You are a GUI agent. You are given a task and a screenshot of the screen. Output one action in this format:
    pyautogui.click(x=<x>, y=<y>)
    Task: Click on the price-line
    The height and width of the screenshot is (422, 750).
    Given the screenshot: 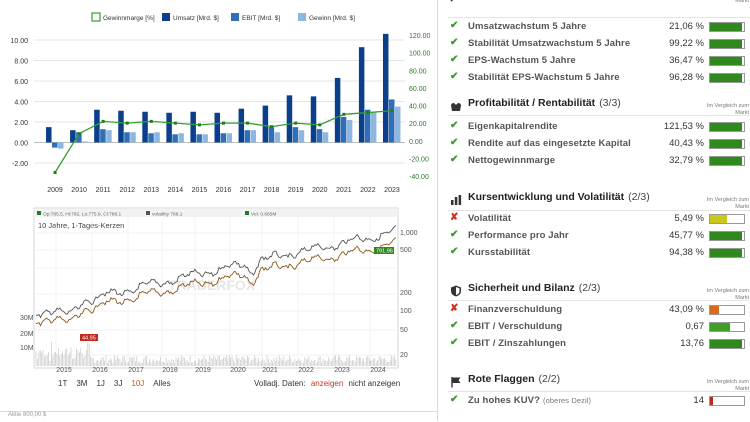 What is the action you would take?
    pyautogui.click(x=216, y=282)
    